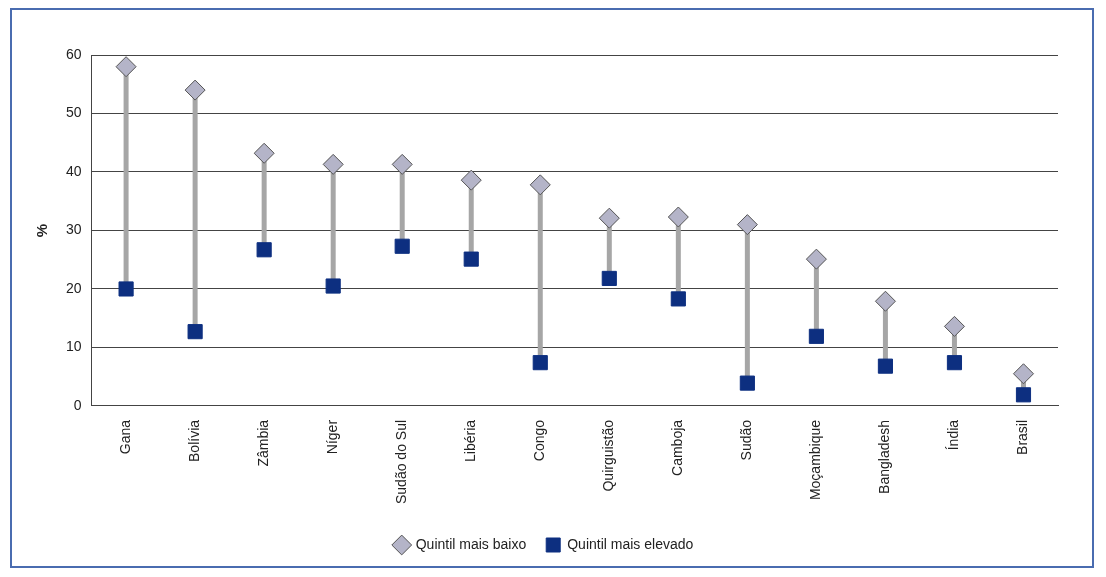 This screenshot has height=577, width=1106. Describe the element at coordinates (608, 455) in the screenshot. I see `x-tick-label: Quirguistão` at that location.